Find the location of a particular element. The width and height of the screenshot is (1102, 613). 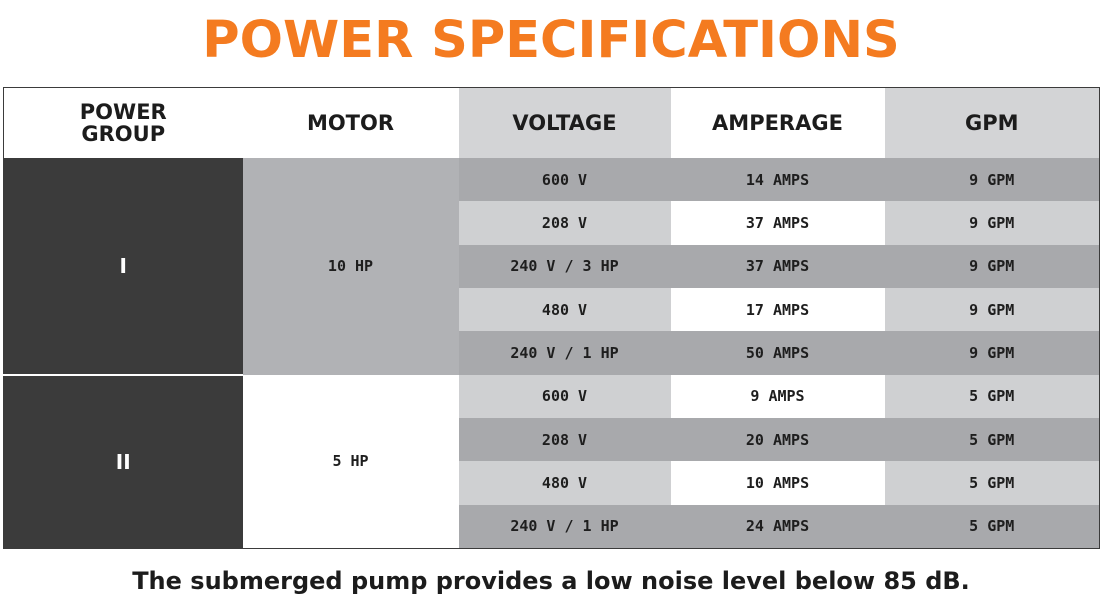

table-row: 208 V 37 AMPS 9 GPM is located at coordinates (552, 223).